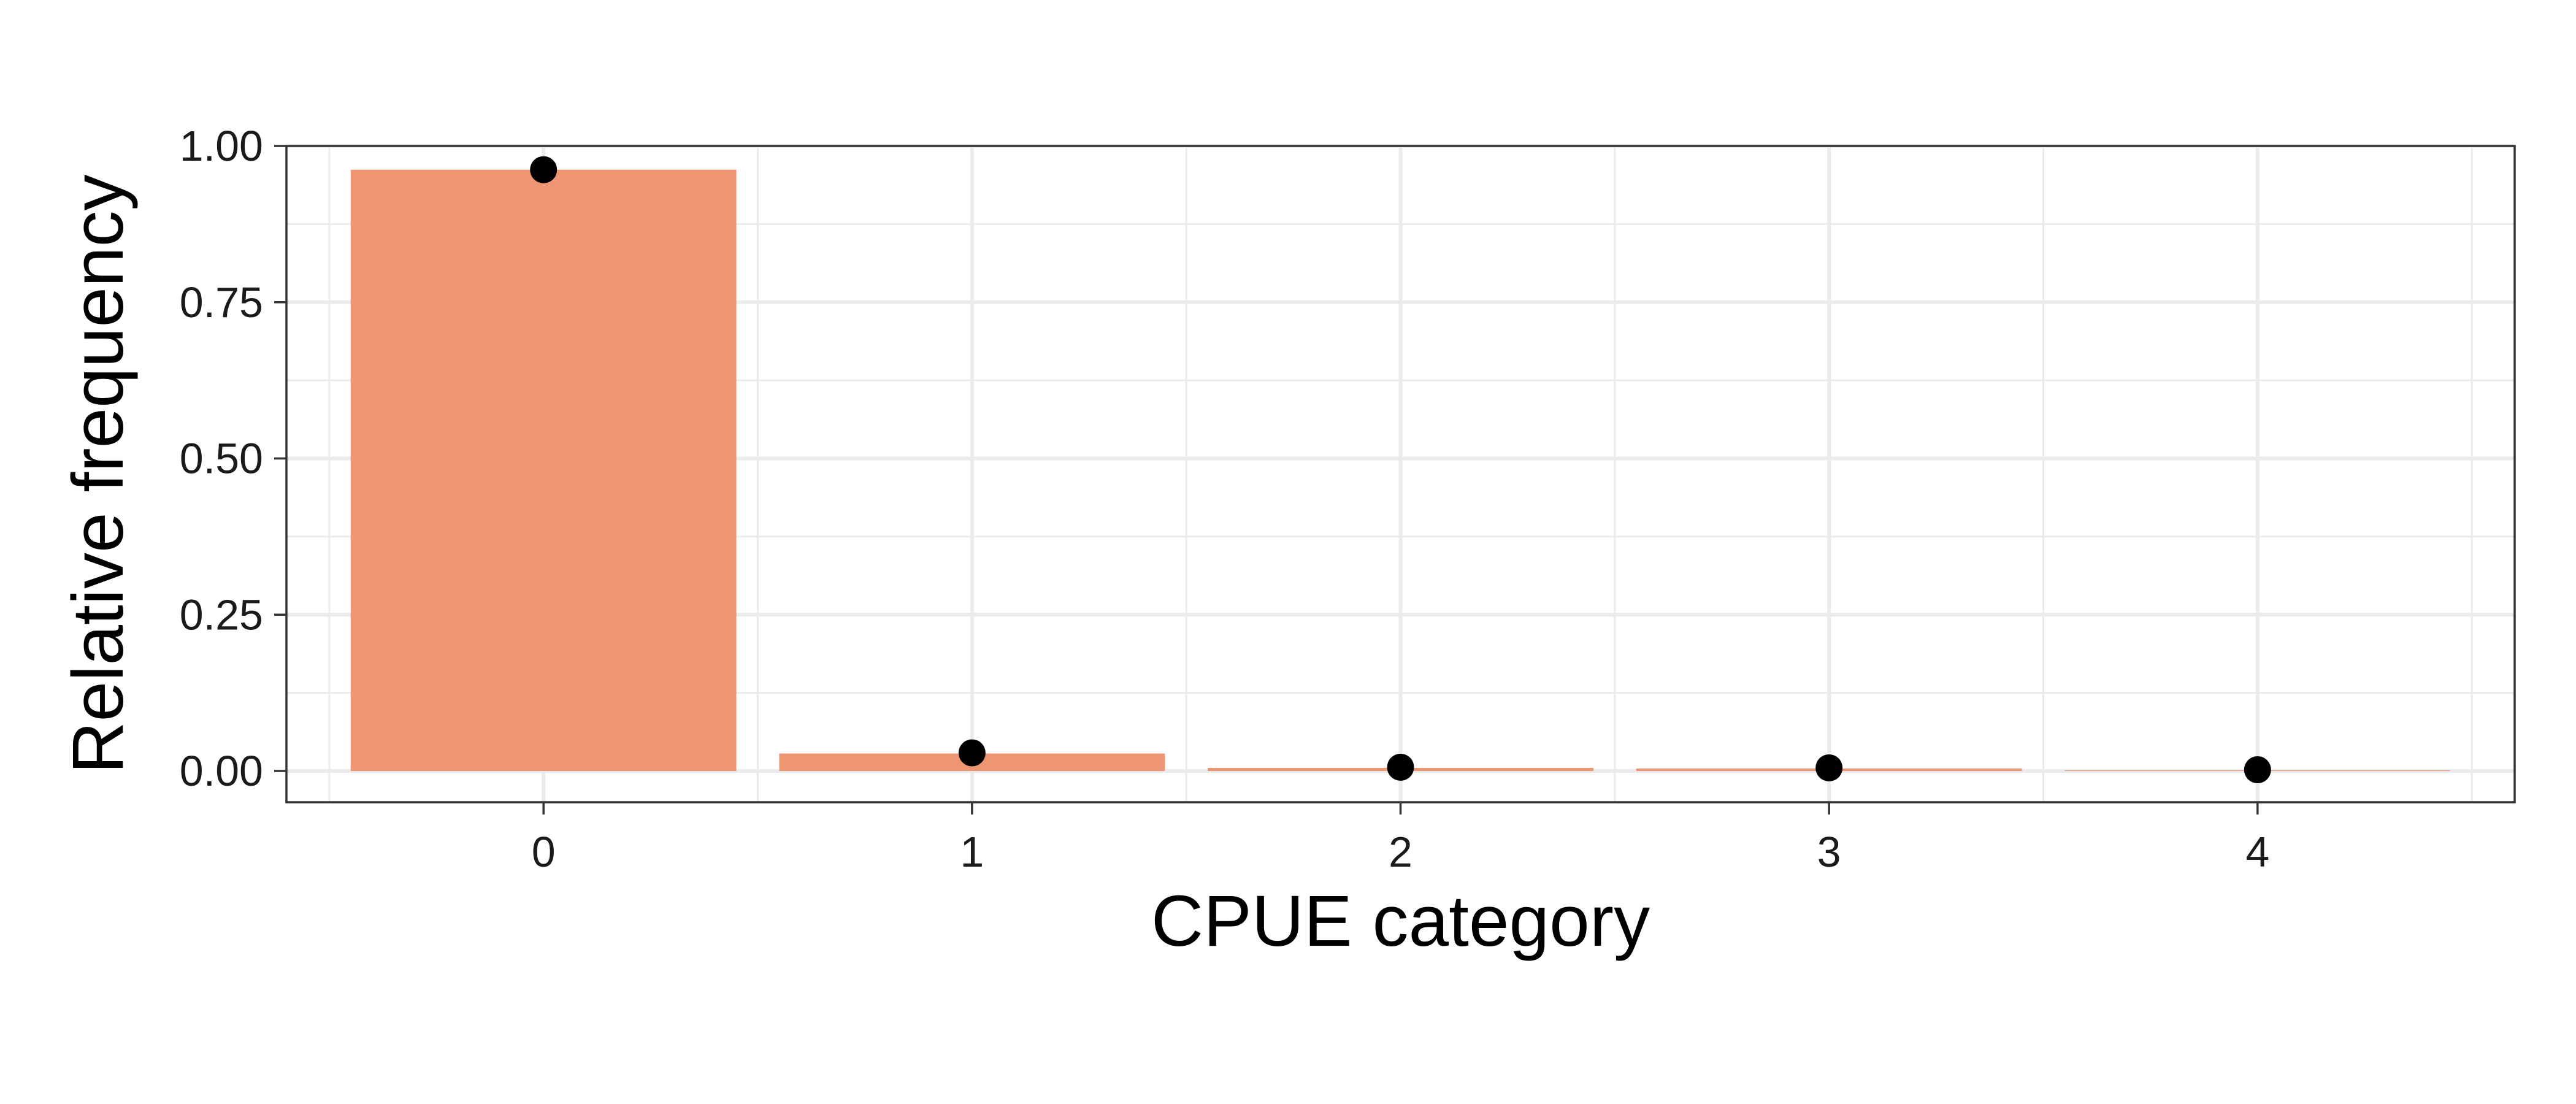  What do you see at coordinates (221, 459) in the screenshot?
I see `y-tick-label: 0.50` at bounding box center [221, 459].